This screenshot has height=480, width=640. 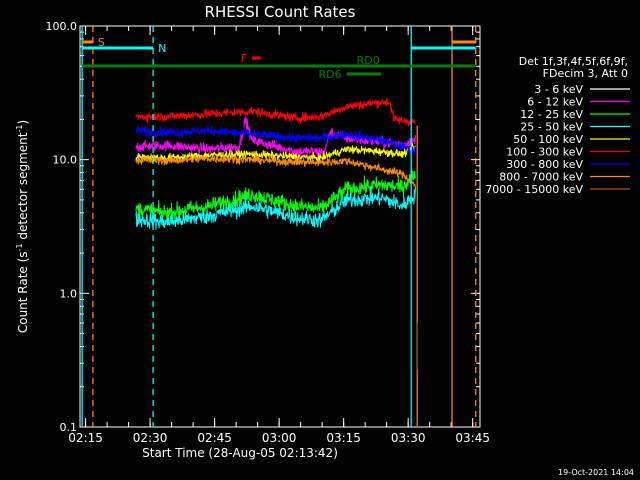 I want to click on y-tick-label: 100.0, so click(x=62, y=26).